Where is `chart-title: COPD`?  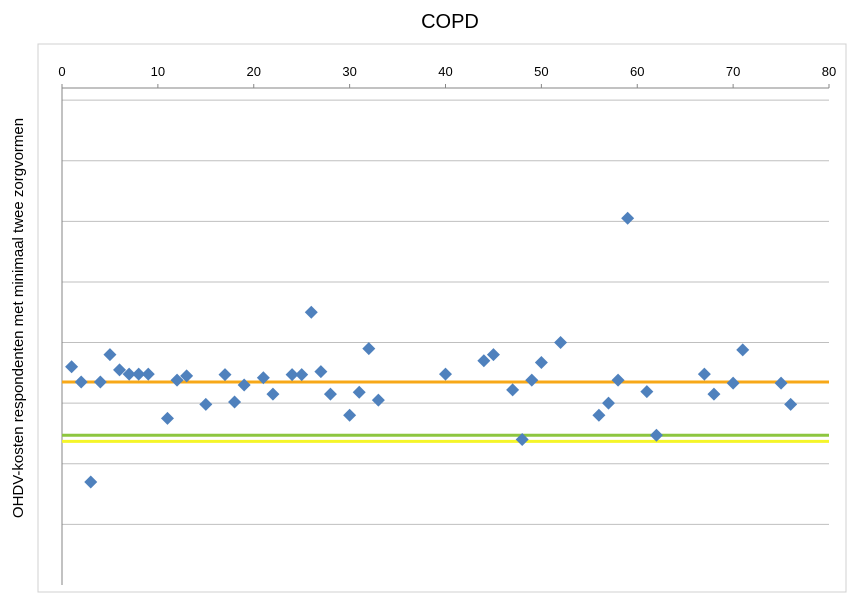 chart-title: COPD is located at coordinates (450, 22).